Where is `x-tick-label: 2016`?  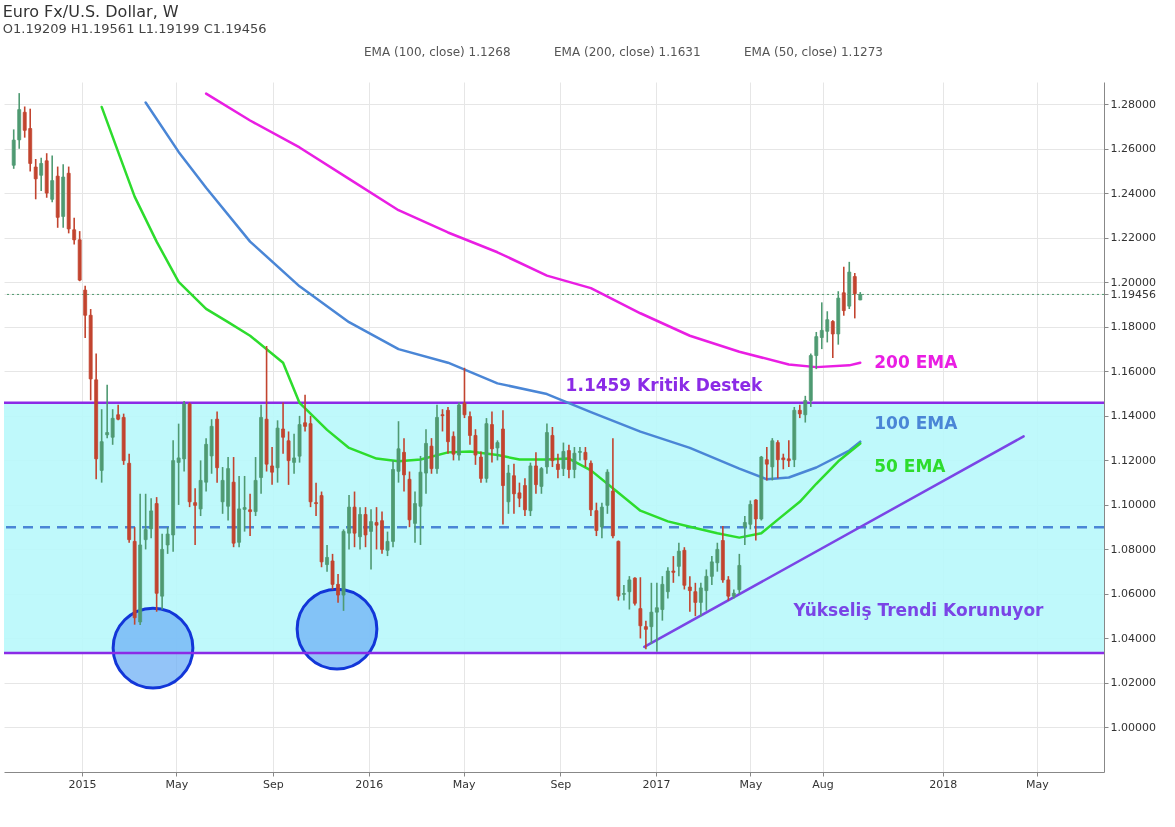 x-tick-label: 2016 is located at coordinates (369, 784).